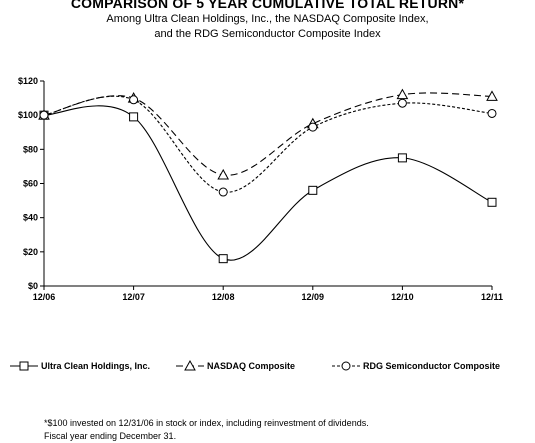 The height and width of the screenshot is (443, 535). What do you see at coordinates (28, 81) in the screenshot?
I see `y-tick-label: $120` at bounding box center [28, 81].